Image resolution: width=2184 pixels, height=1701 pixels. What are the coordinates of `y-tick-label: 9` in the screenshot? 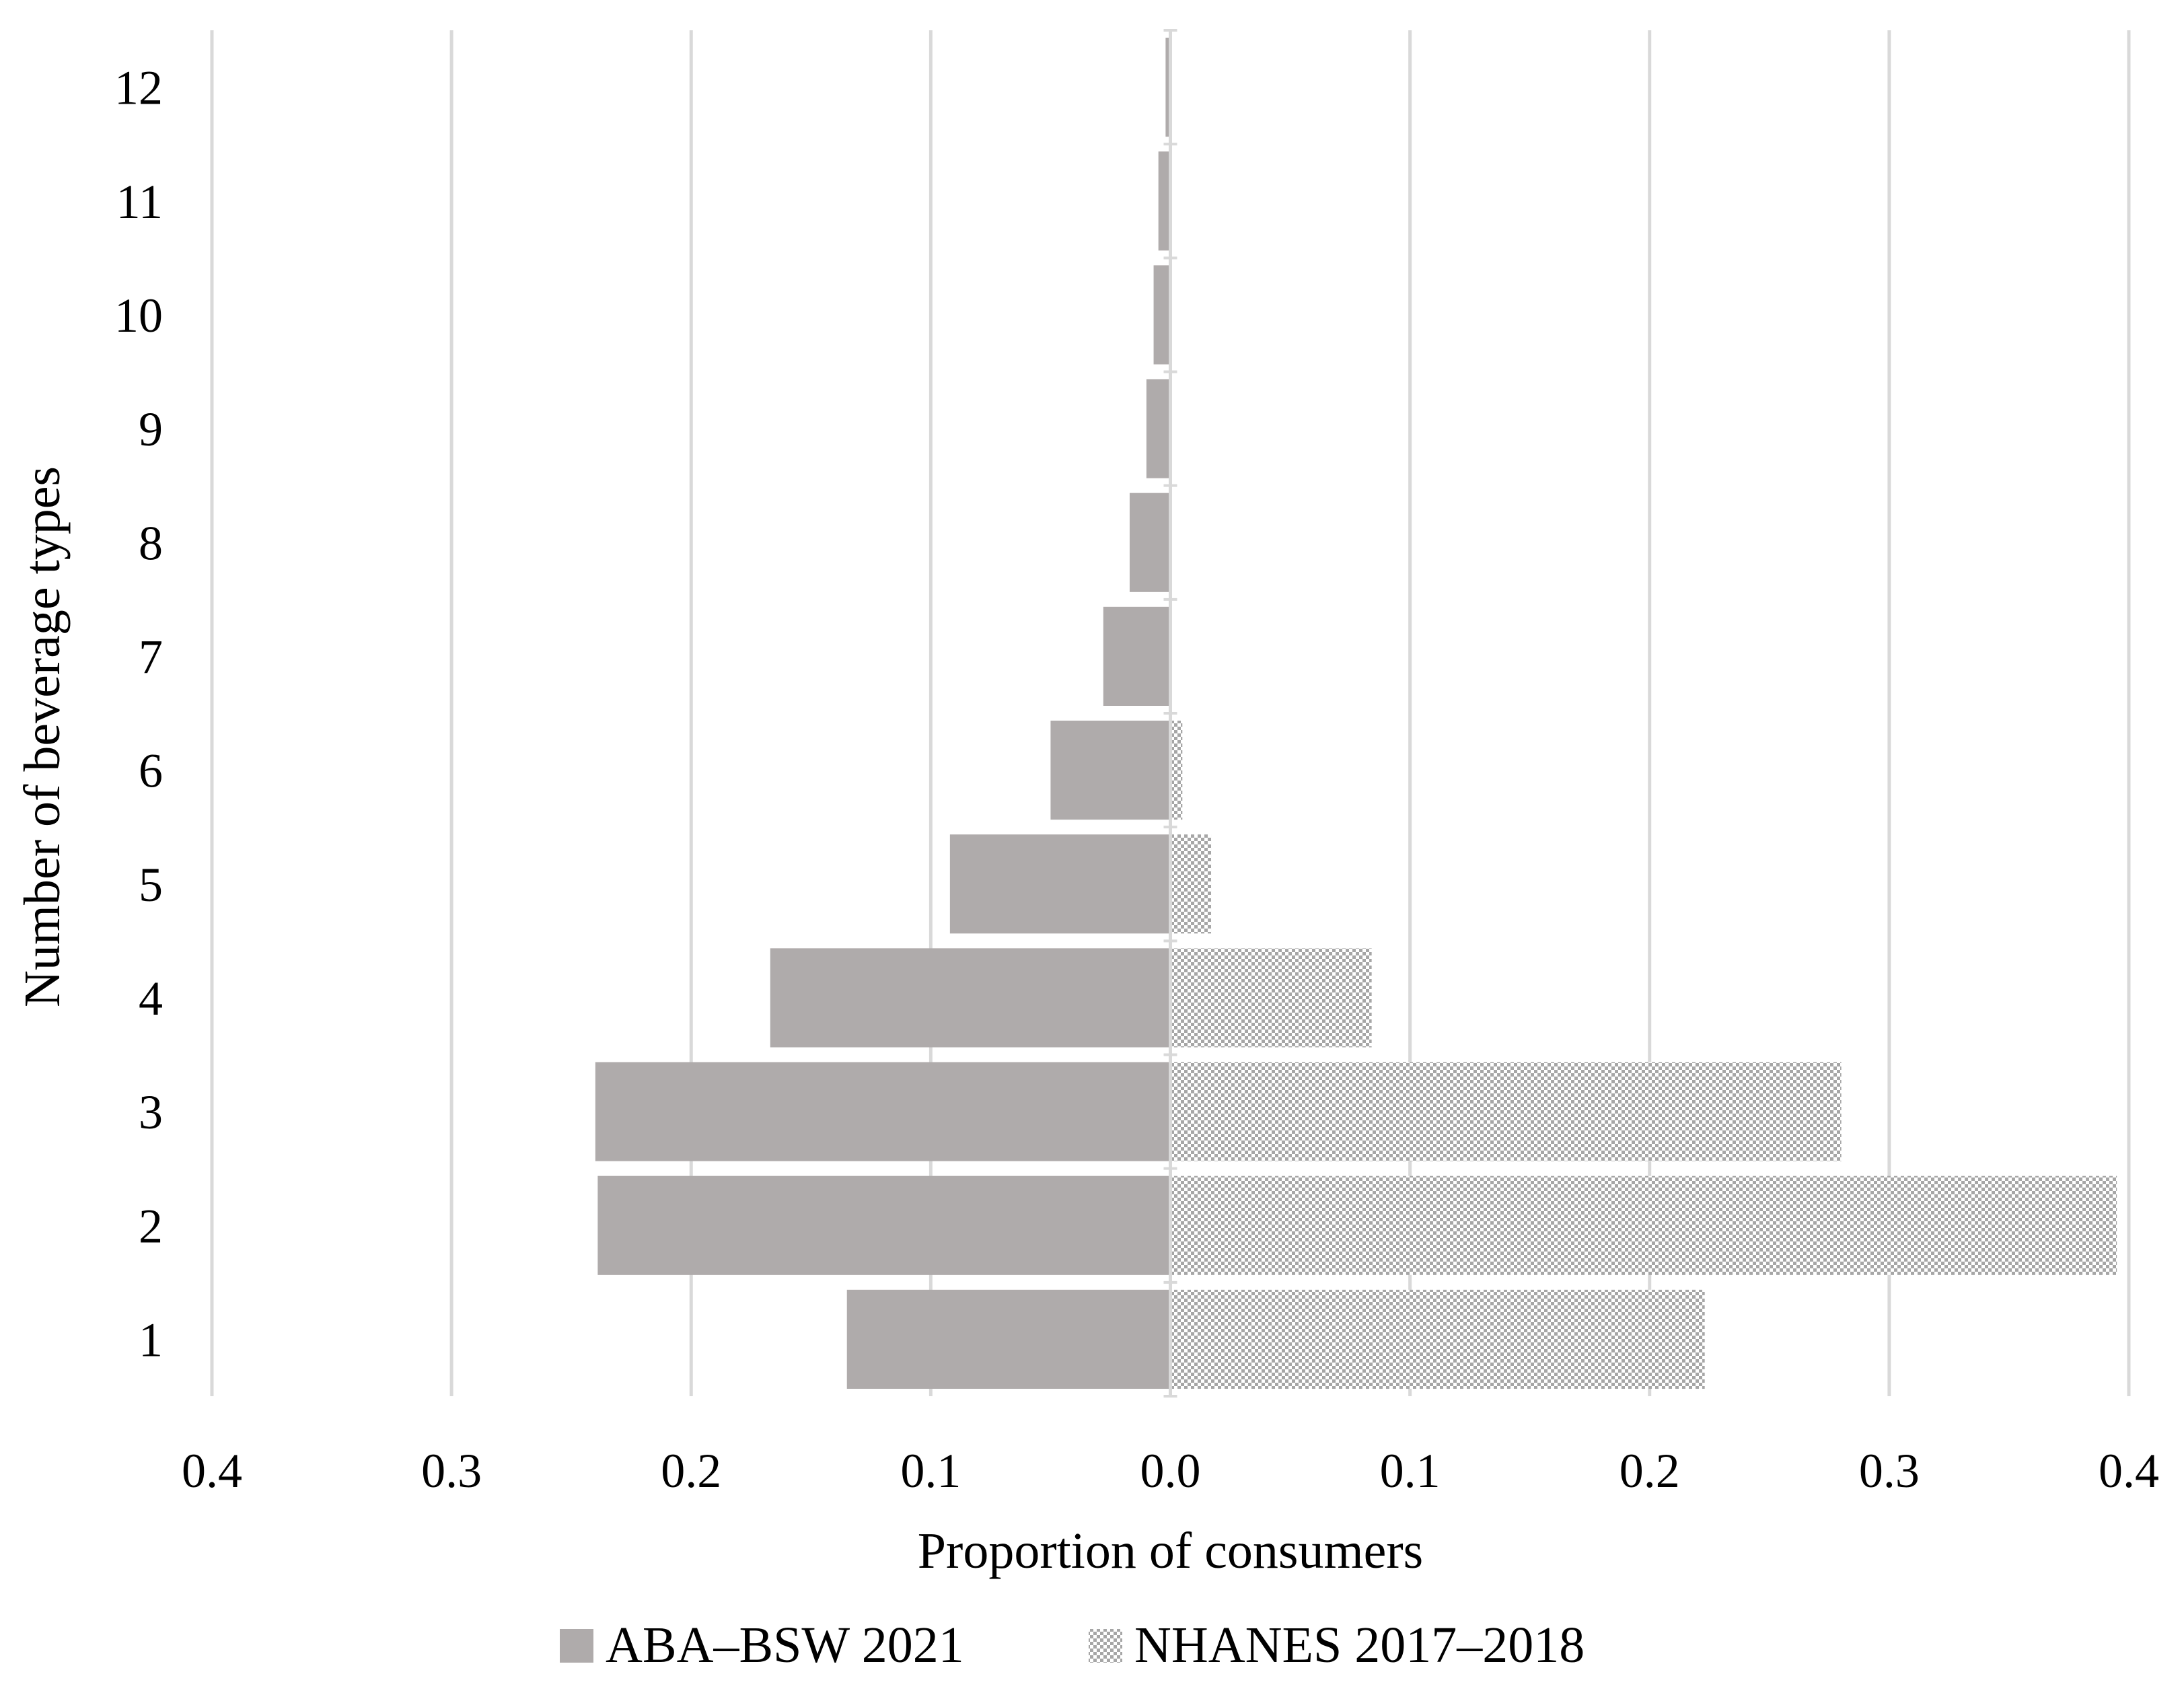 It's located at (151, 429).